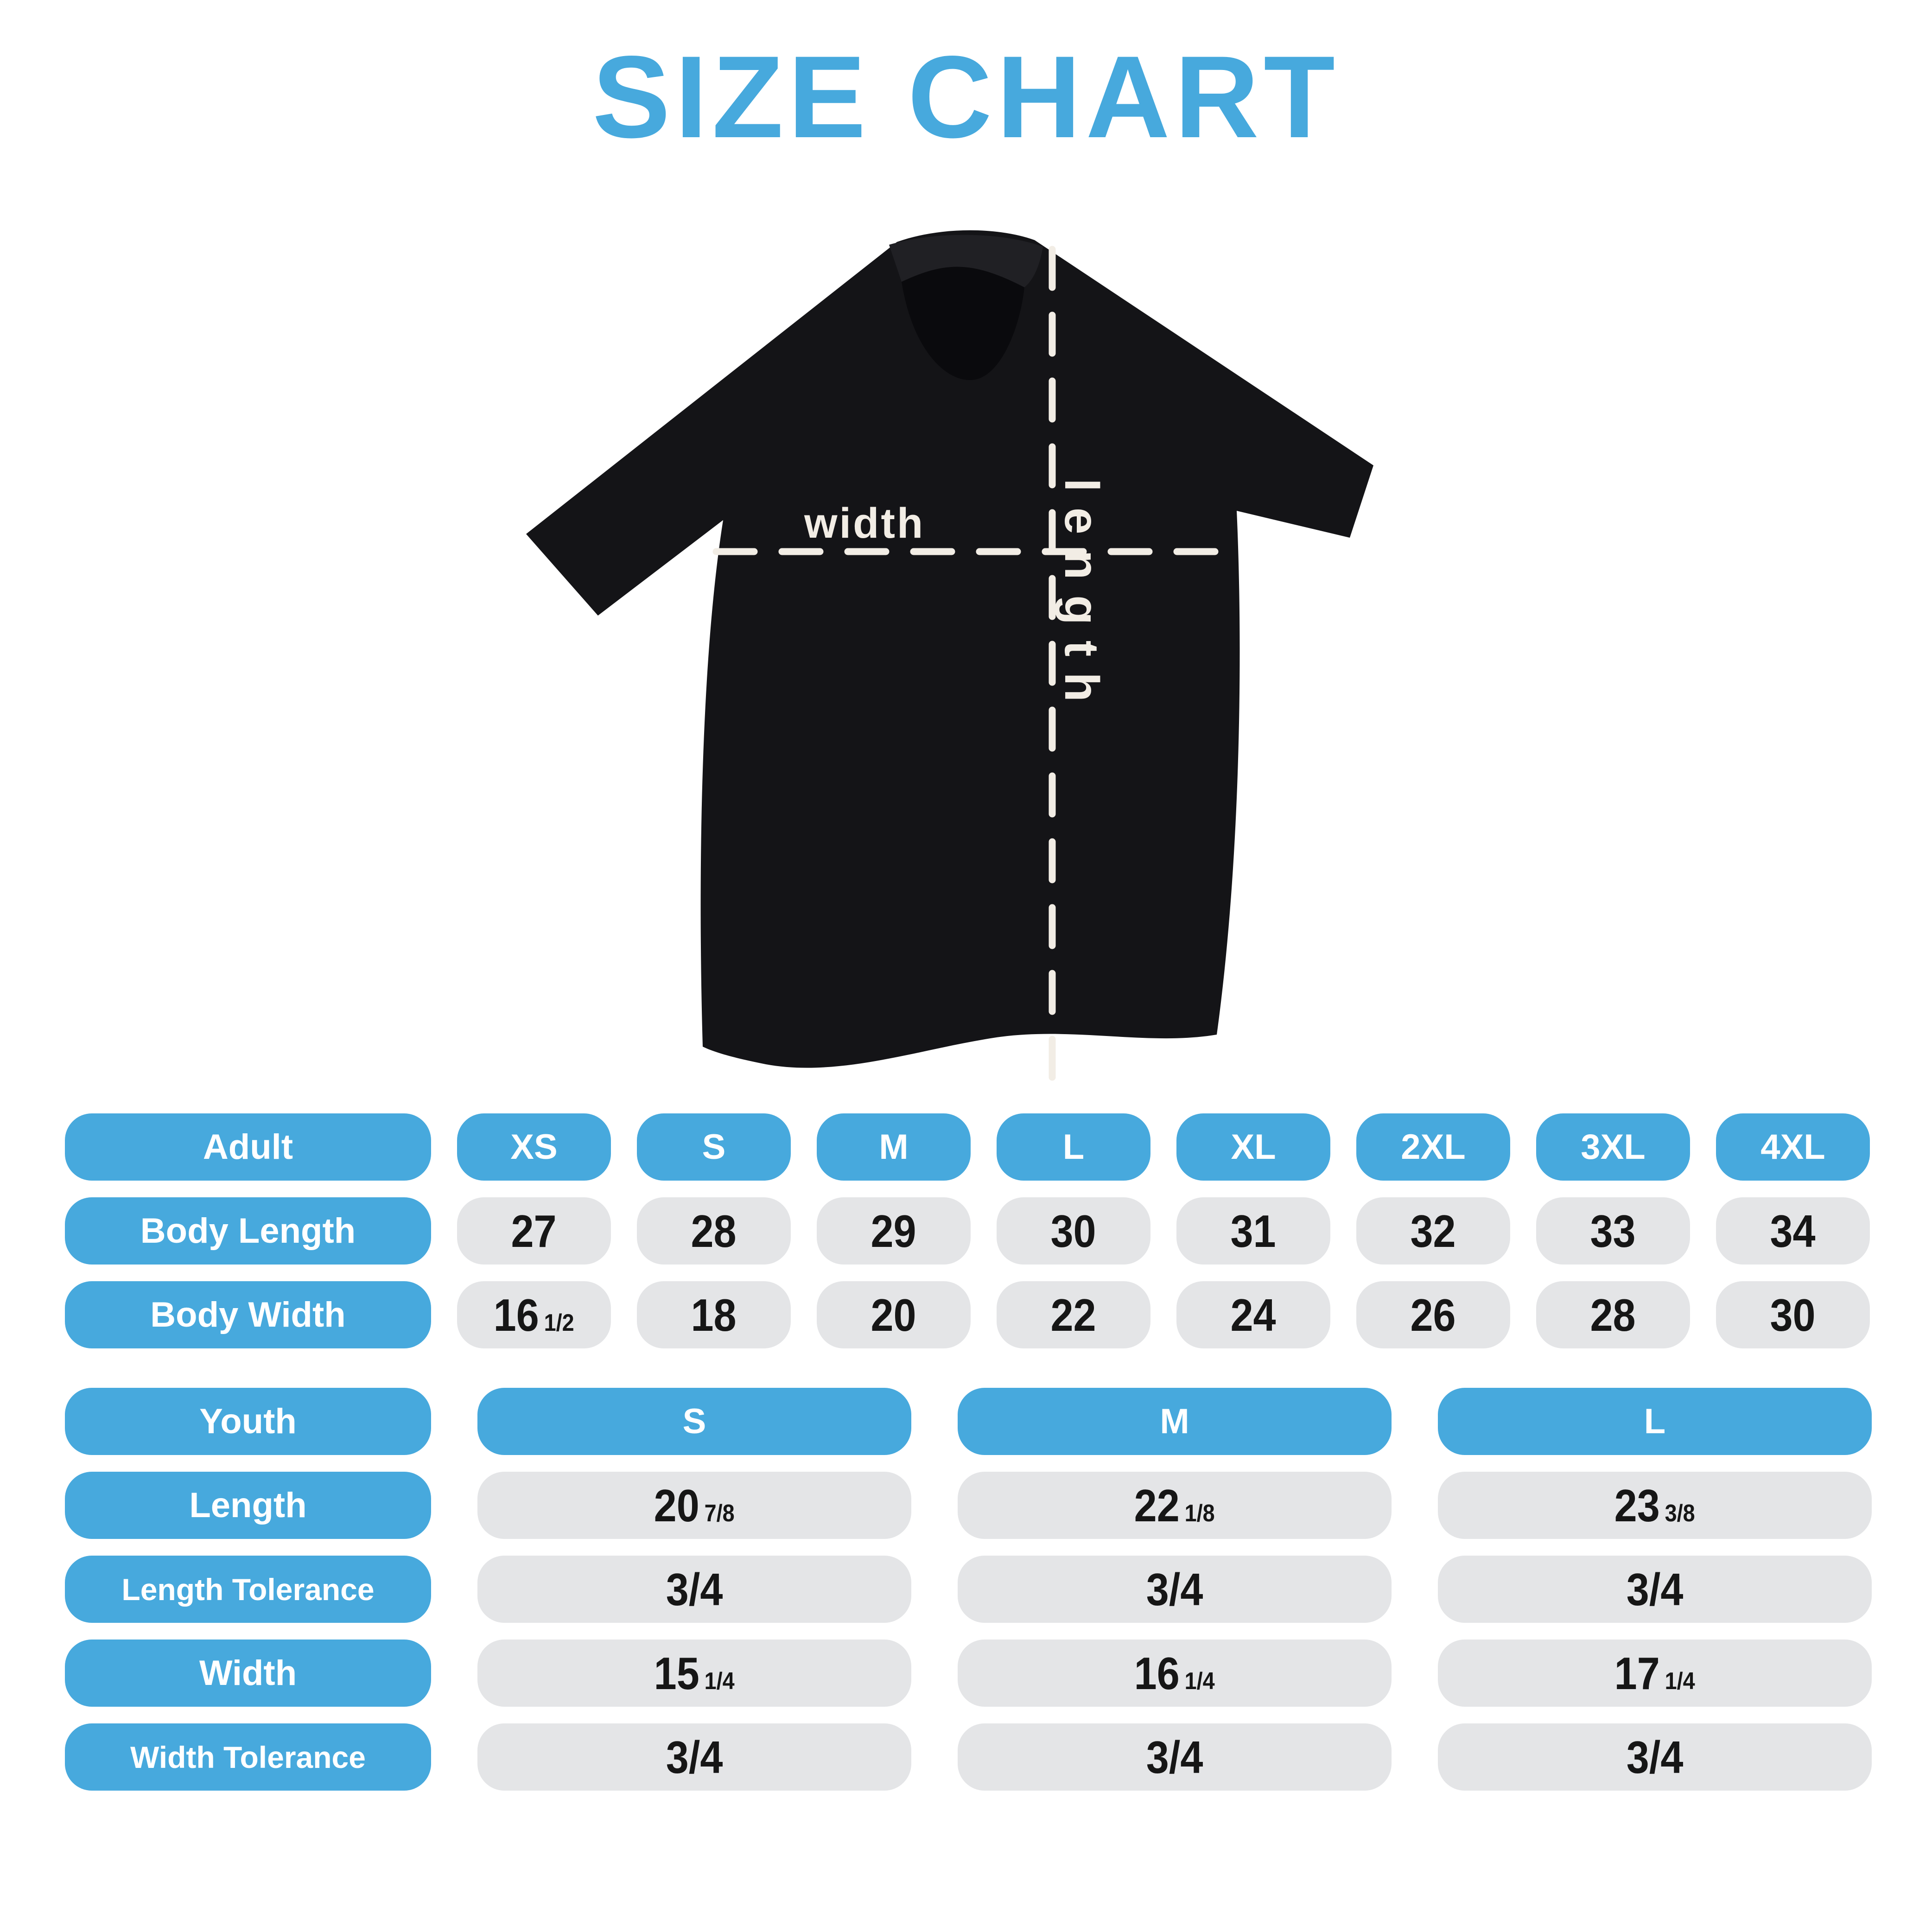  What do you see at coordinates (1433, 1231) in the screenshot?
I see `adult-value-cell: 32` at bounding box center [1433, 1231].